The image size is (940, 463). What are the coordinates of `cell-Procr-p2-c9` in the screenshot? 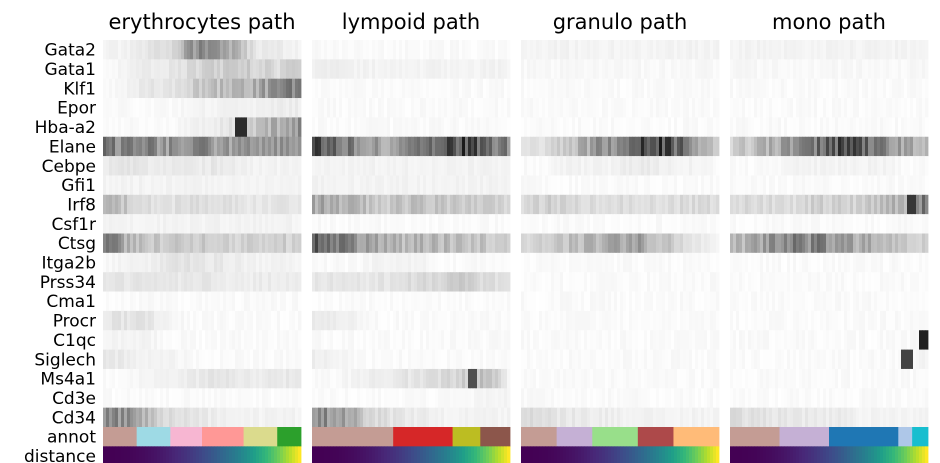 It's located at (550, 320).